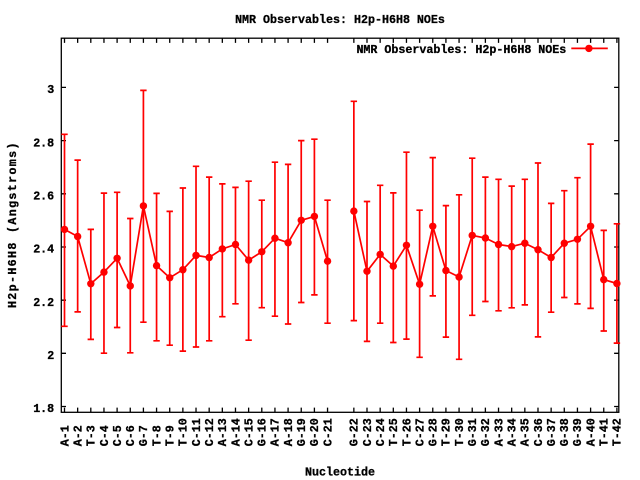 This screenshot has height=480, width=640. What do you see at coordinates (420, 432) in the screenshot?
I see `svg-text: C-27` at bounding box center [420, 432].